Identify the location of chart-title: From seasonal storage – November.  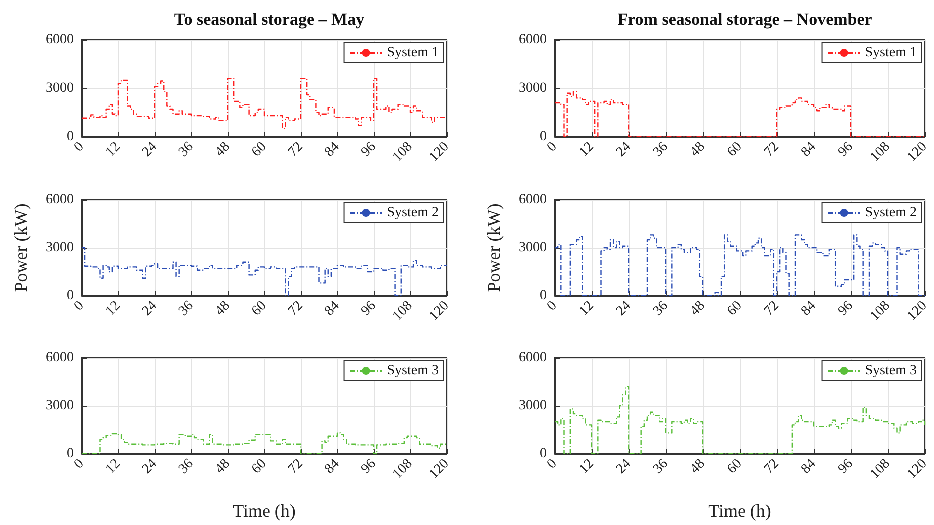
(745, 19).